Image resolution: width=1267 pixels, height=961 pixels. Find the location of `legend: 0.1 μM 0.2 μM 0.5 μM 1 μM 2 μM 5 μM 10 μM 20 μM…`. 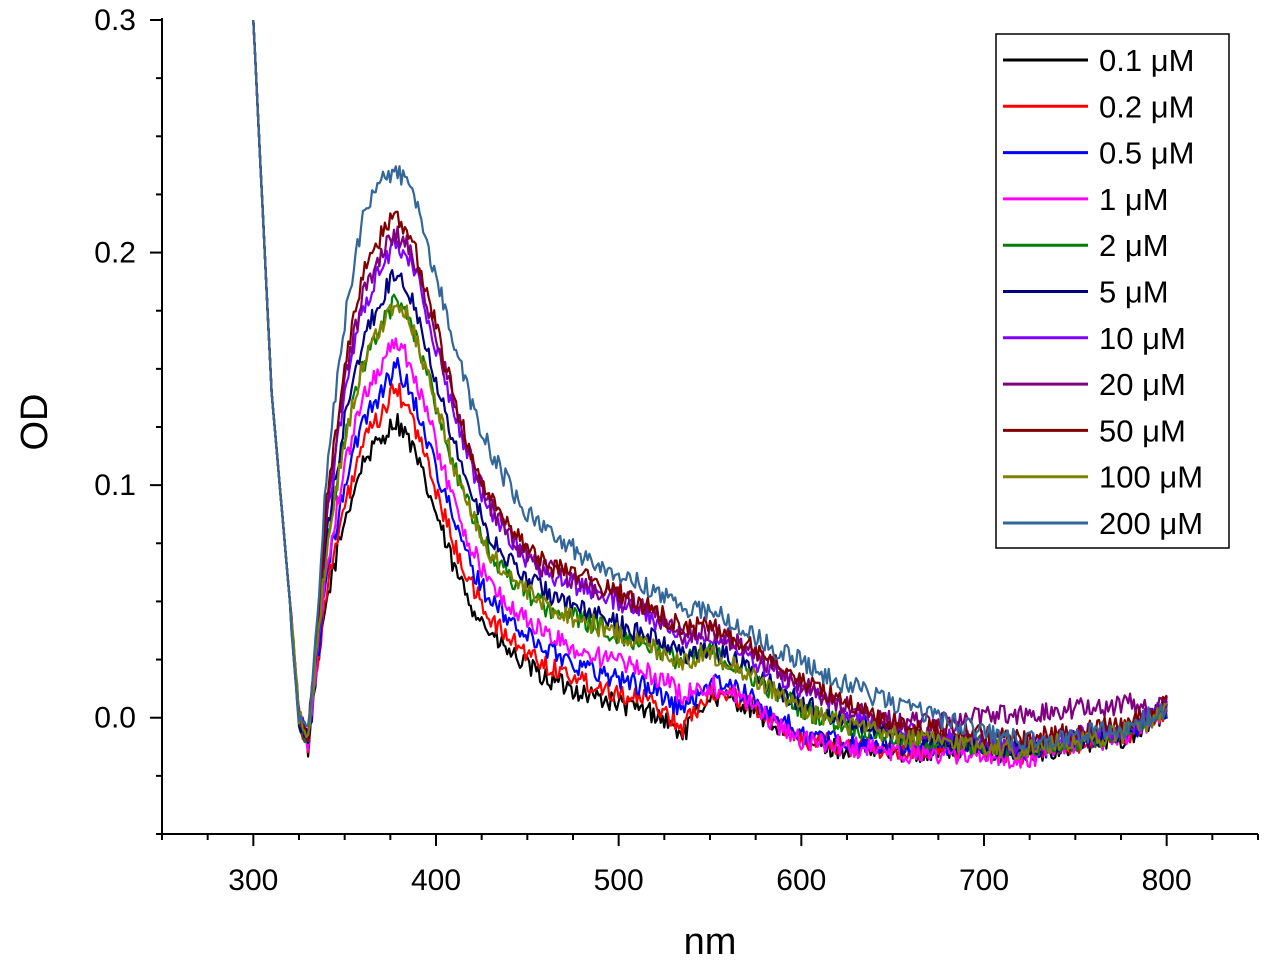

legend: 0.1 μM 0.2 μM 0.5 μM 1 μM 2 μM 5 μM 10 μM 20 μM… is located at coordinates (1112, 291).